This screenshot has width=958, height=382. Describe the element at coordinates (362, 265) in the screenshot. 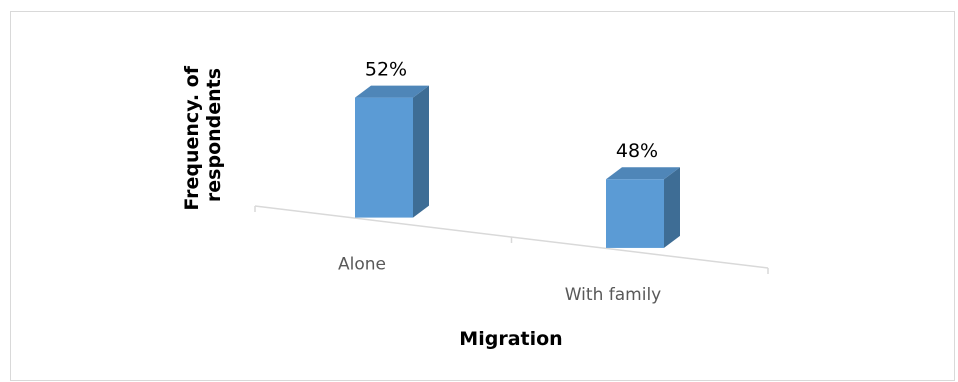

I see `category-label: Alone` at that location.